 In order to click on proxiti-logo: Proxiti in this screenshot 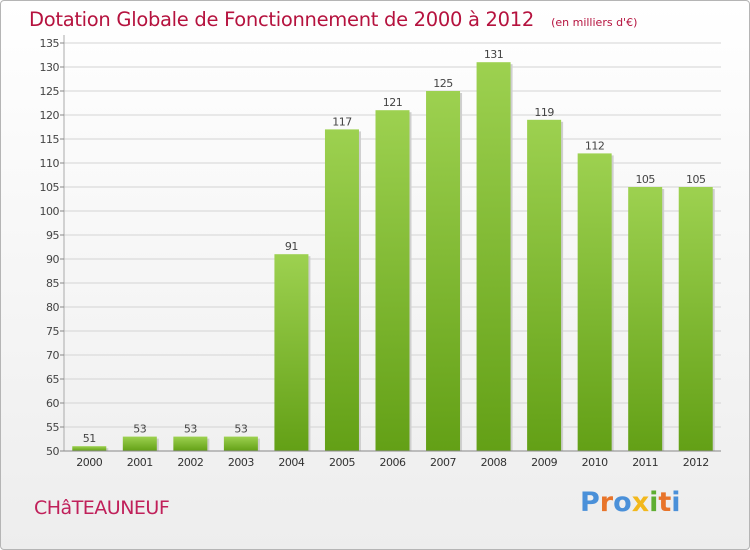, I will do `click(630, 502)`.